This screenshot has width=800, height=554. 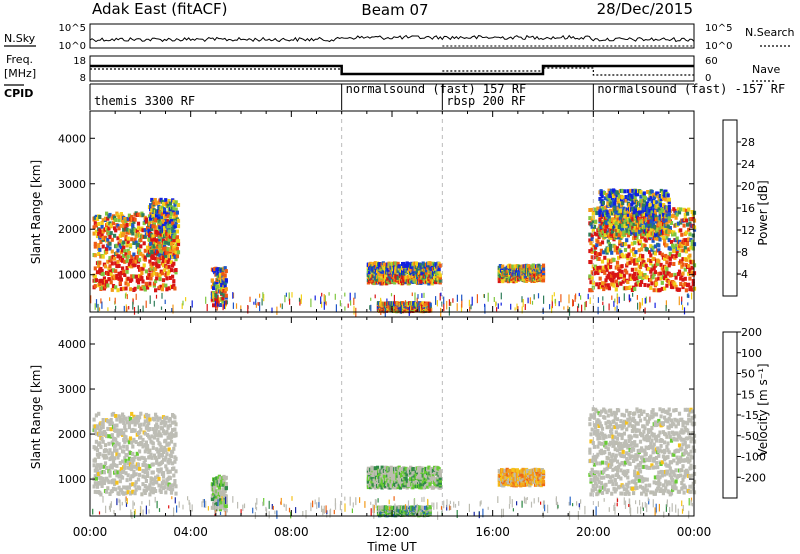 I want to click on colorbar-tick-label: 28, so click(x=748, y=142).